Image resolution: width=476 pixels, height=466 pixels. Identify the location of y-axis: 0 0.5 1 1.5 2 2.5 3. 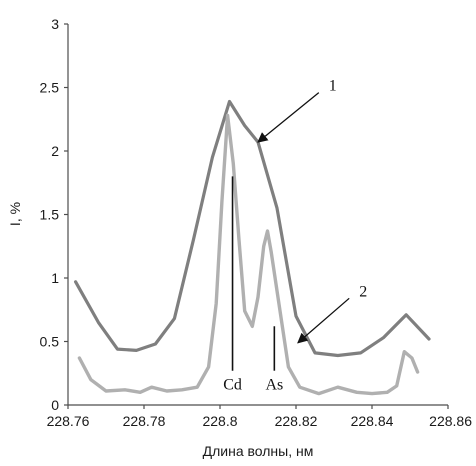
(54, 214).